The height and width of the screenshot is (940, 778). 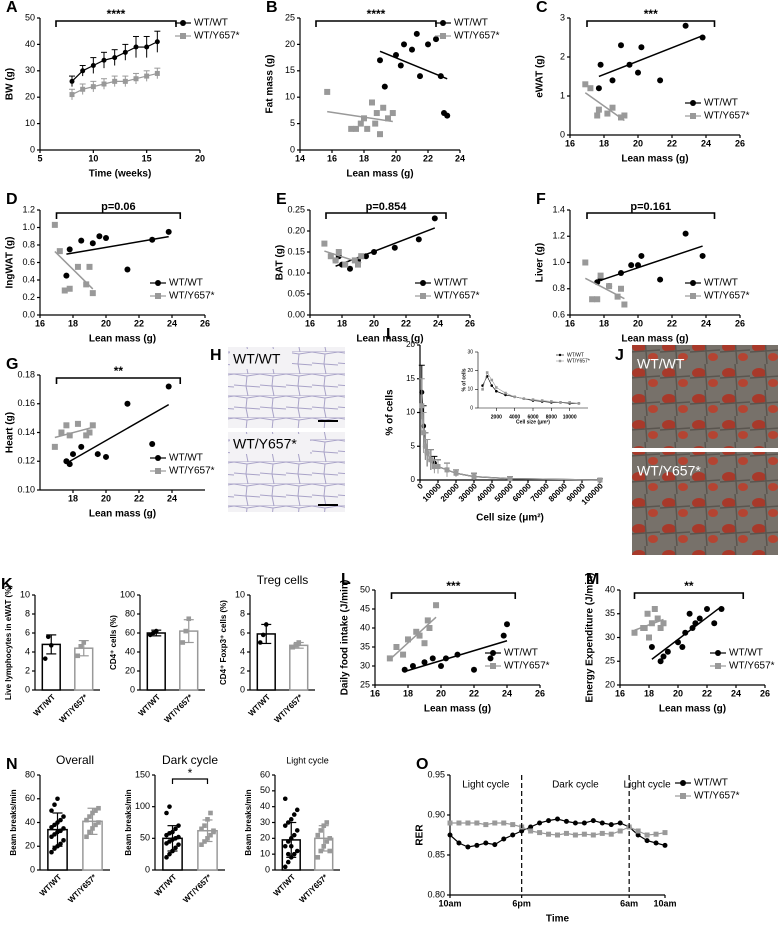 What do you see at coordinates (270, 84) in the screenshot?
I see `y-axis-label: Fat mass (g)` at bounding box center [270, 84].